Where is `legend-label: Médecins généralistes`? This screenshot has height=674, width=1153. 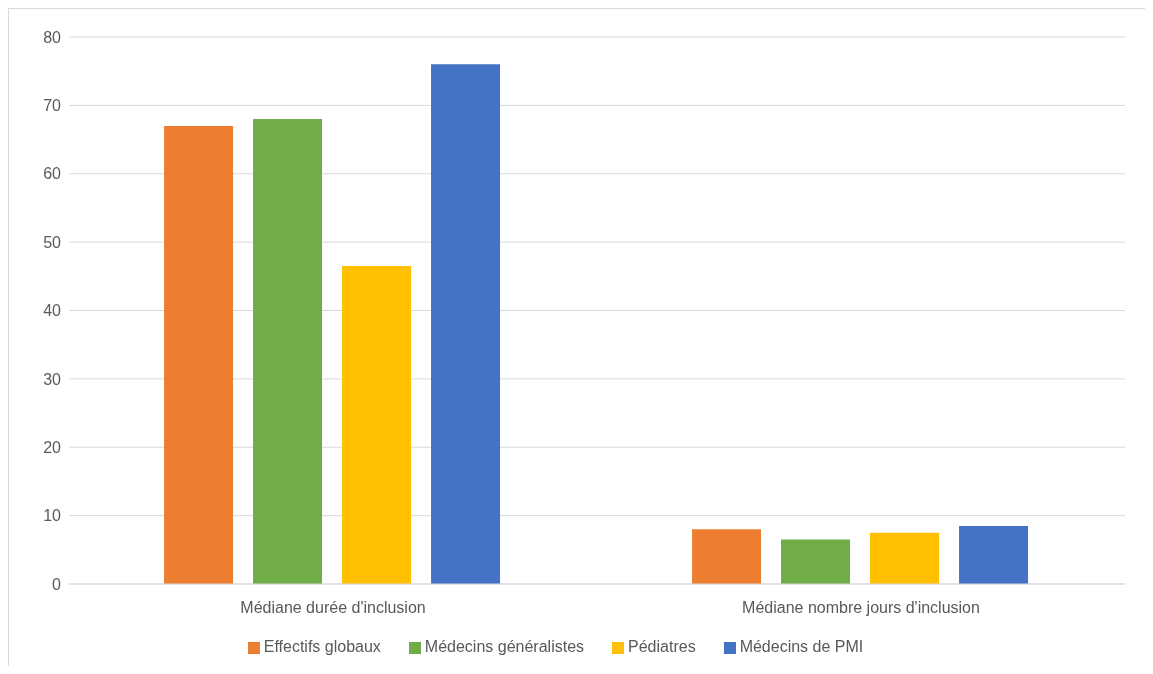 legend-label: Médecins généralistes is located at coordinates (504, 646).